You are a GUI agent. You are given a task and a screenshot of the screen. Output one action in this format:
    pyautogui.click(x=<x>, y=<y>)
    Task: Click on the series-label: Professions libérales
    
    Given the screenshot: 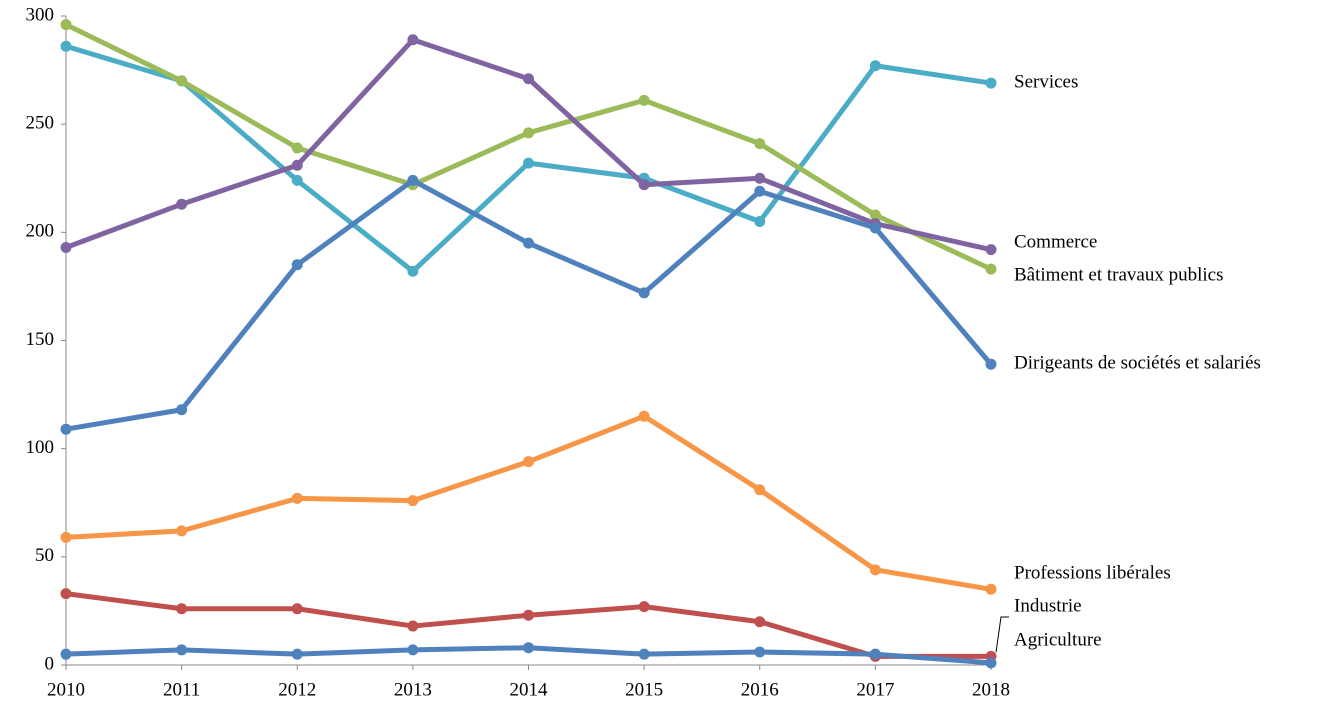 What is the action you would take?
    pyautogui.click(x=1092, y=572)
    